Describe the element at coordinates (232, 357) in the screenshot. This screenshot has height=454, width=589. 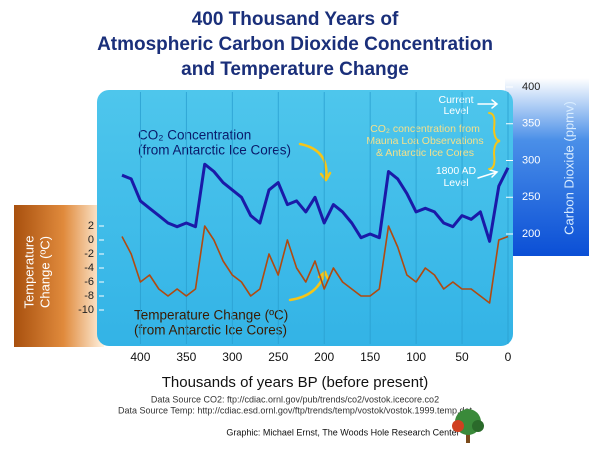
I see `x-tick-label: 300` at that location.